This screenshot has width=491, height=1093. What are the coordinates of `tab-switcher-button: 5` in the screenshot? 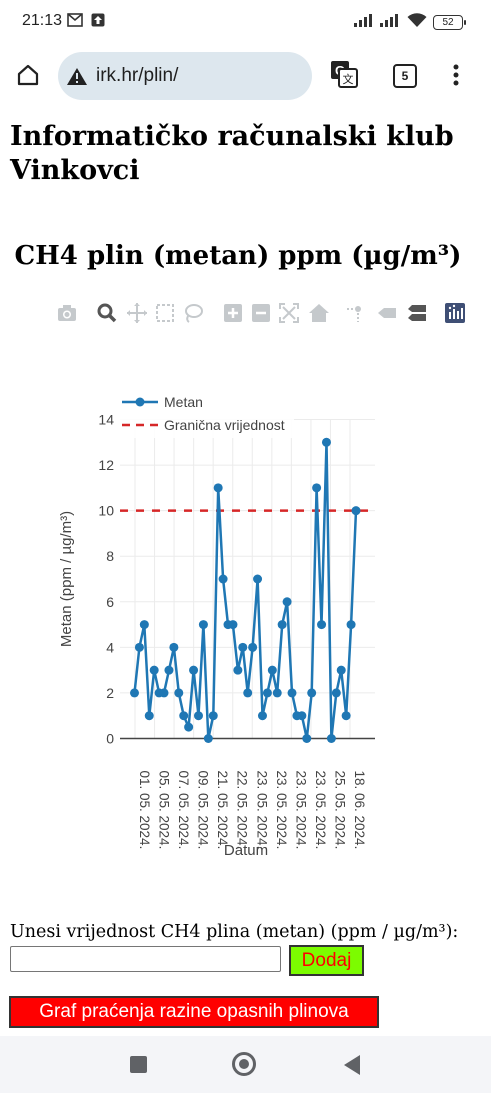 It's located at (405, 76).